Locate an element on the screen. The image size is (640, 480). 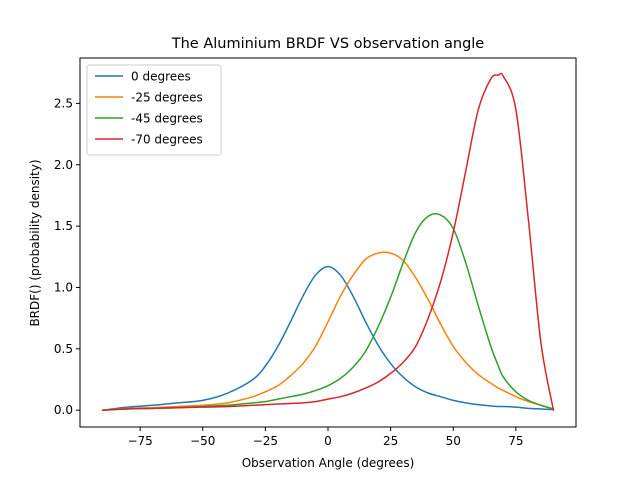
x-tick-label: 0 is located at coordinates (328, 441).